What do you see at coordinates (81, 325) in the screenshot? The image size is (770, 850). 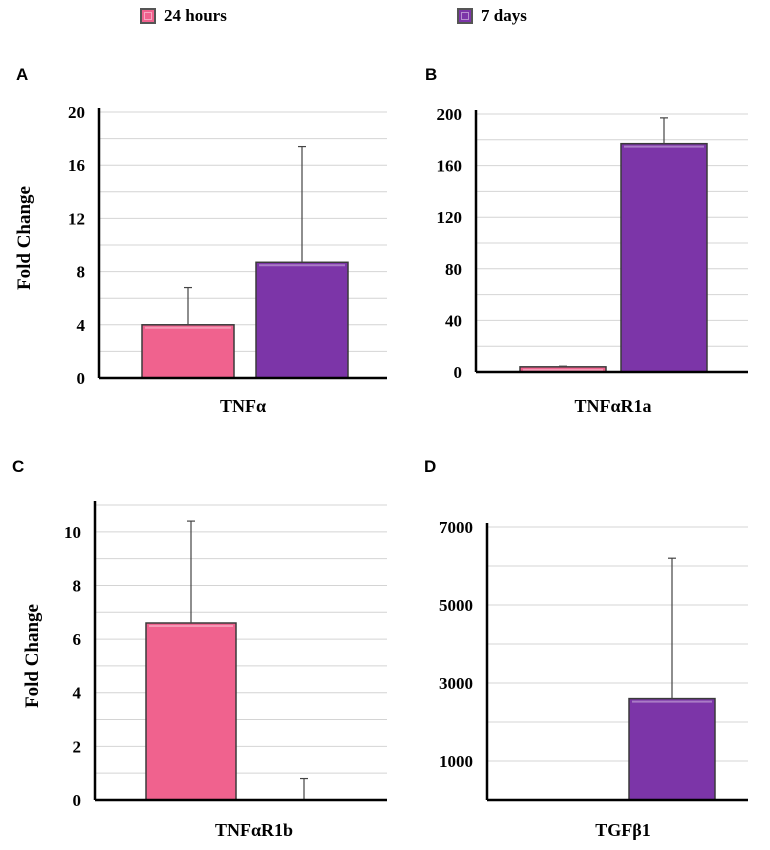 I see `panel-a-y-tick-label: 4` at bounding box center [81, 325].